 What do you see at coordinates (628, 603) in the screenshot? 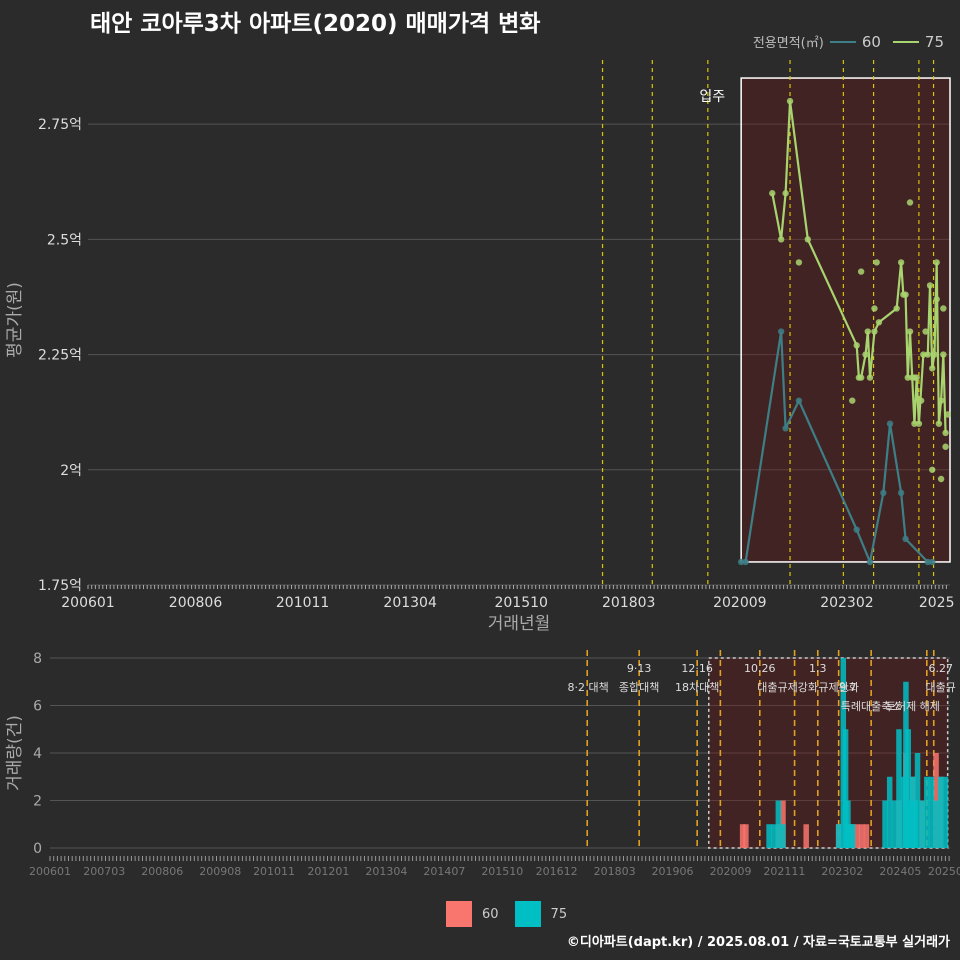
I see `x-tick-label: 201803` at bounding box center [628, 603].